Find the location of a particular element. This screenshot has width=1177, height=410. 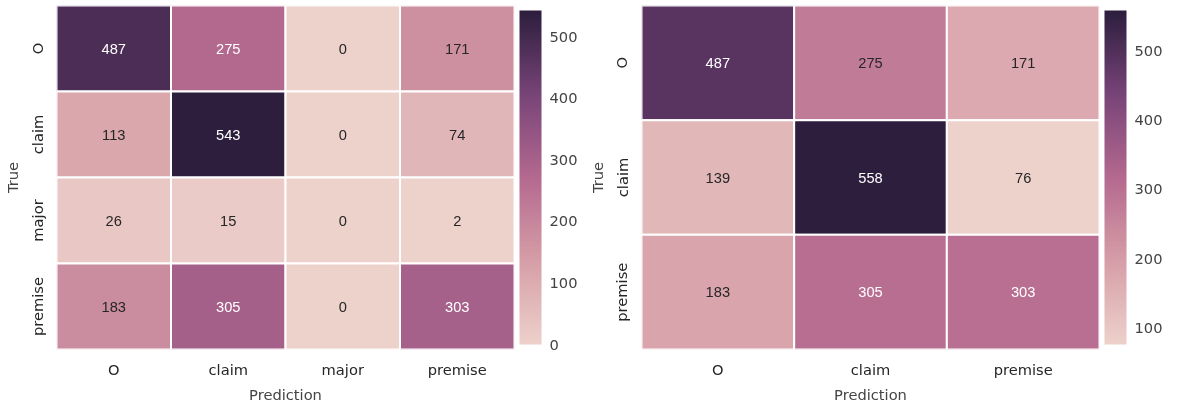

data-label: 543 is located at coordinates (228, 134).